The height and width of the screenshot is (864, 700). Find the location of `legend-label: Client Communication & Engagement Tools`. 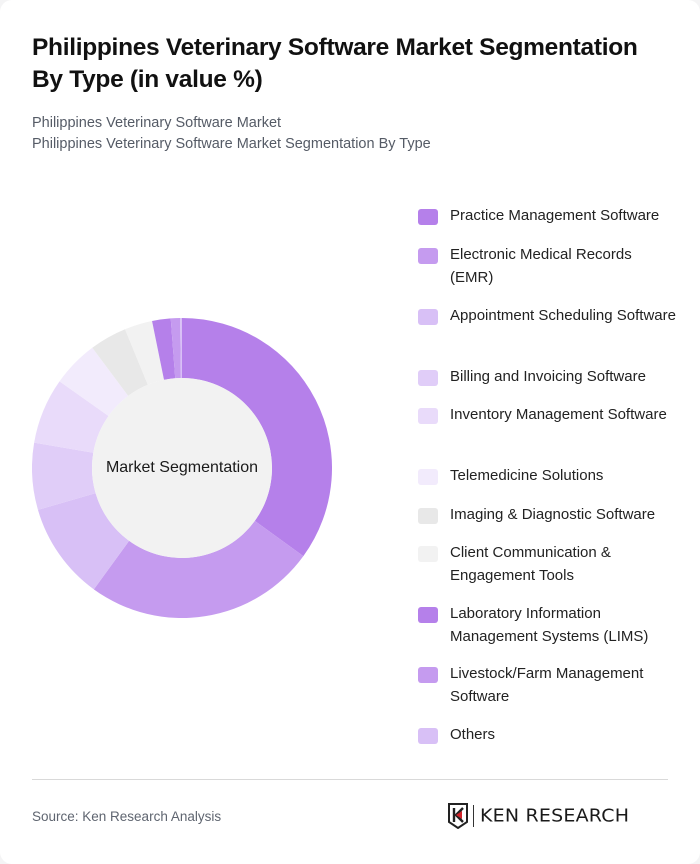

legend-label: Client Communication & Engagement Tools is located at coordinates (530, 564).